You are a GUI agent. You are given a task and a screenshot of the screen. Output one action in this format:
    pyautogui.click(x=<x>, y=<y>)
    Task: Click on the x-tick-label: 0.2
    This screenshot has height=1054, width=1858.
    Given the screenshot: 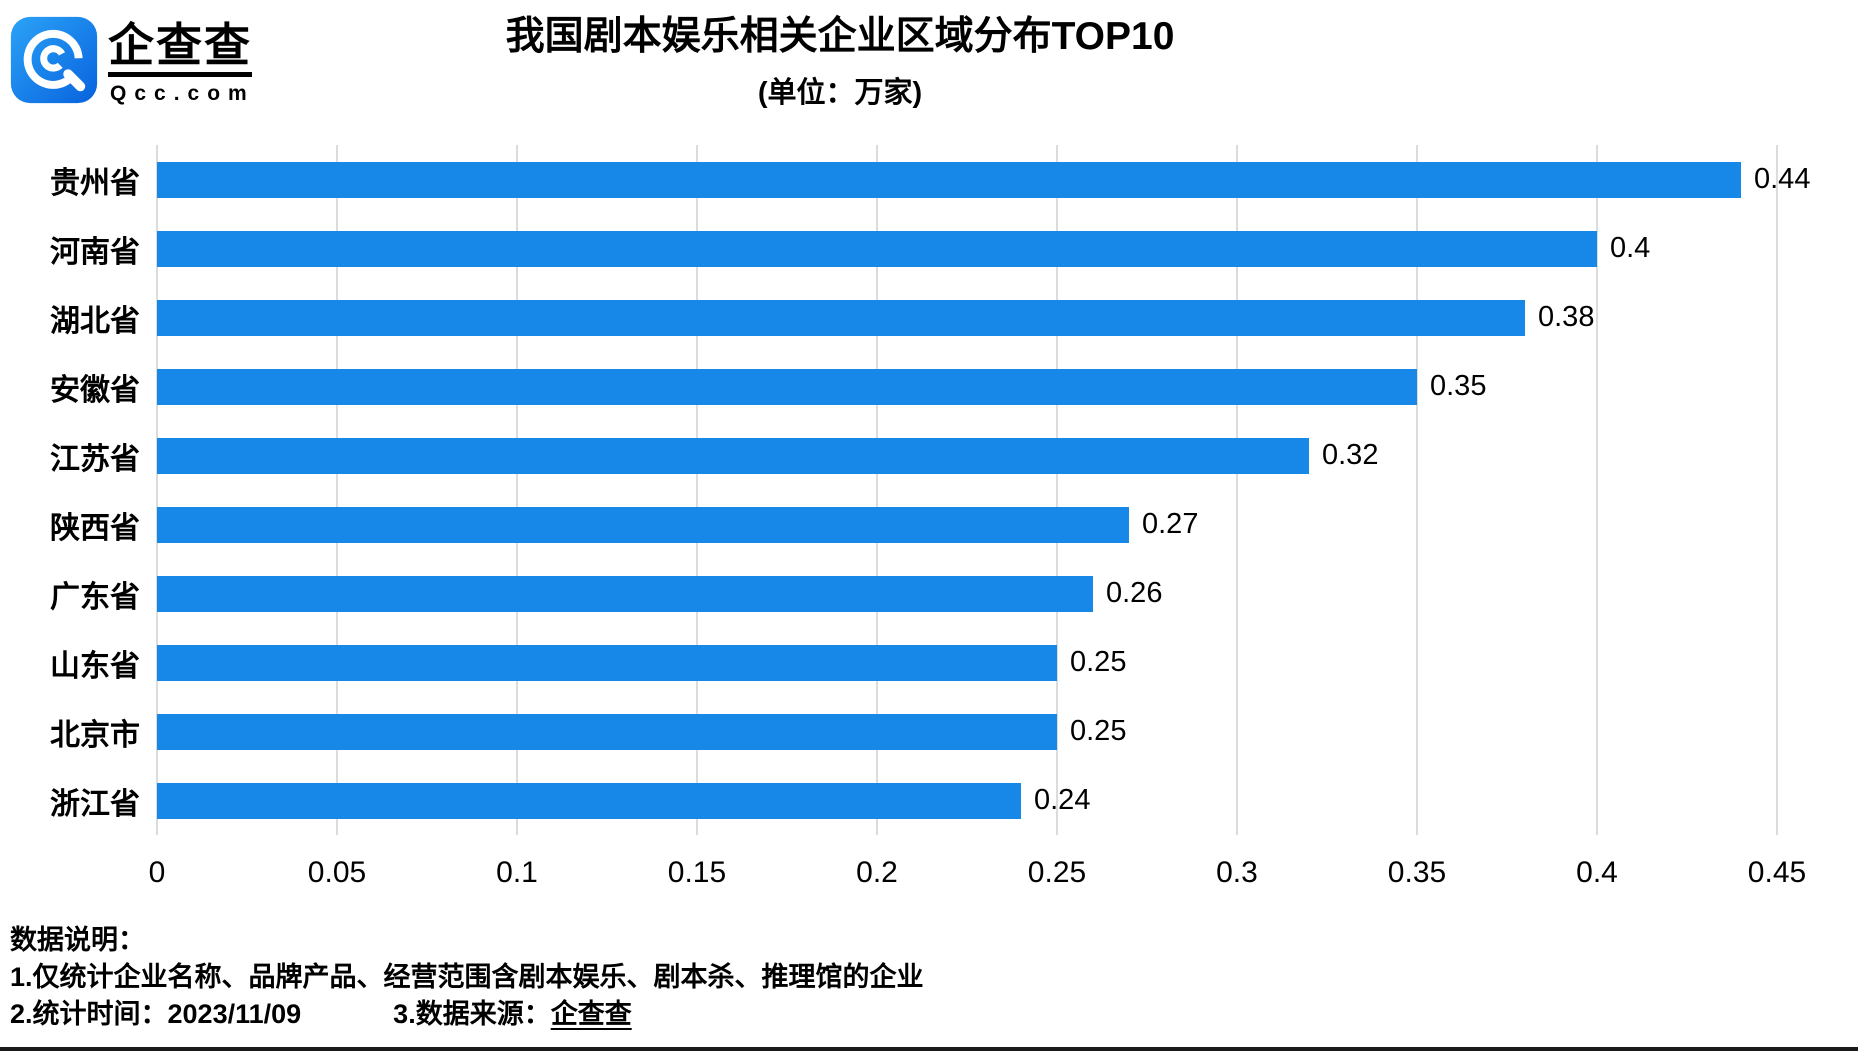 What is the action you would take?
    pyautogui.click(x=877, y=872)
    